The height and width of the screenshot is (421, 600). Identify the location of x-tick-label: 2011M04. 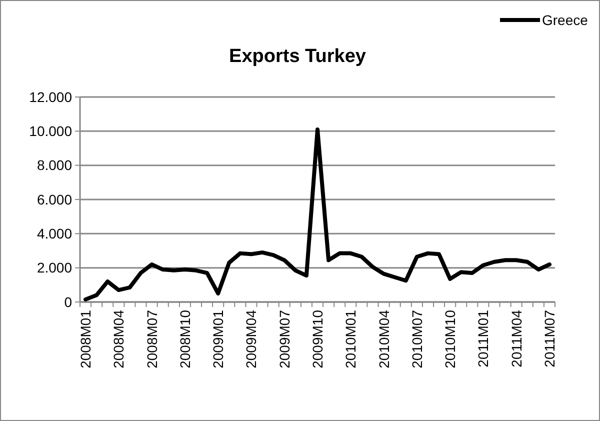
(516, 339).